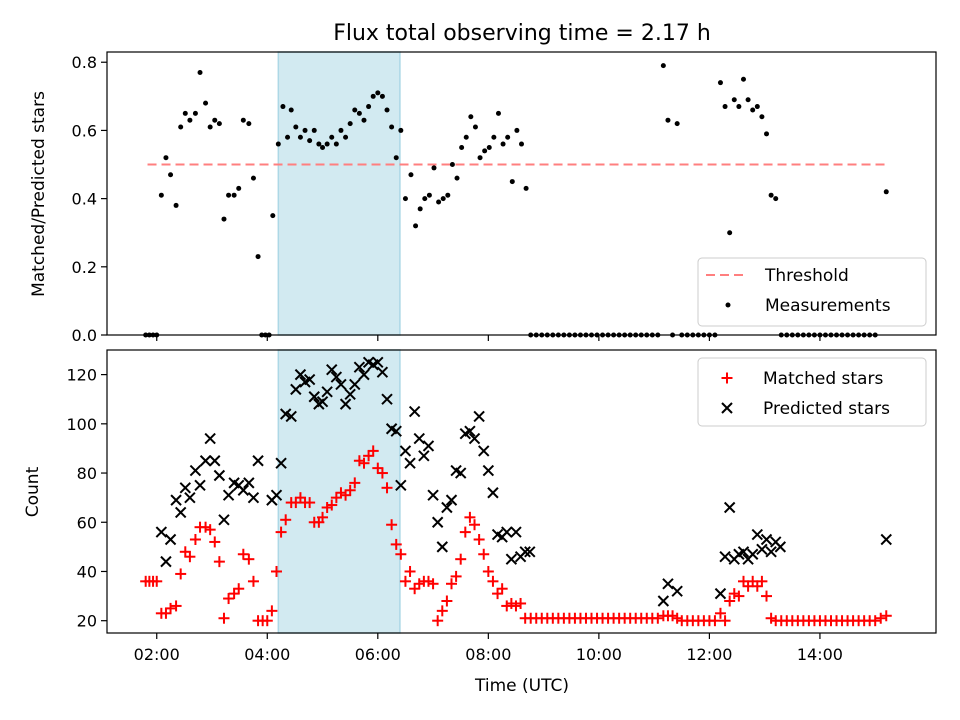 Image resolution: width=960 pixels, height=720 pixels. Describe the element at coordinates (39, 194) in the screenshot. I see `top-y-axis-label: Matched/Predicted stars` at that location.